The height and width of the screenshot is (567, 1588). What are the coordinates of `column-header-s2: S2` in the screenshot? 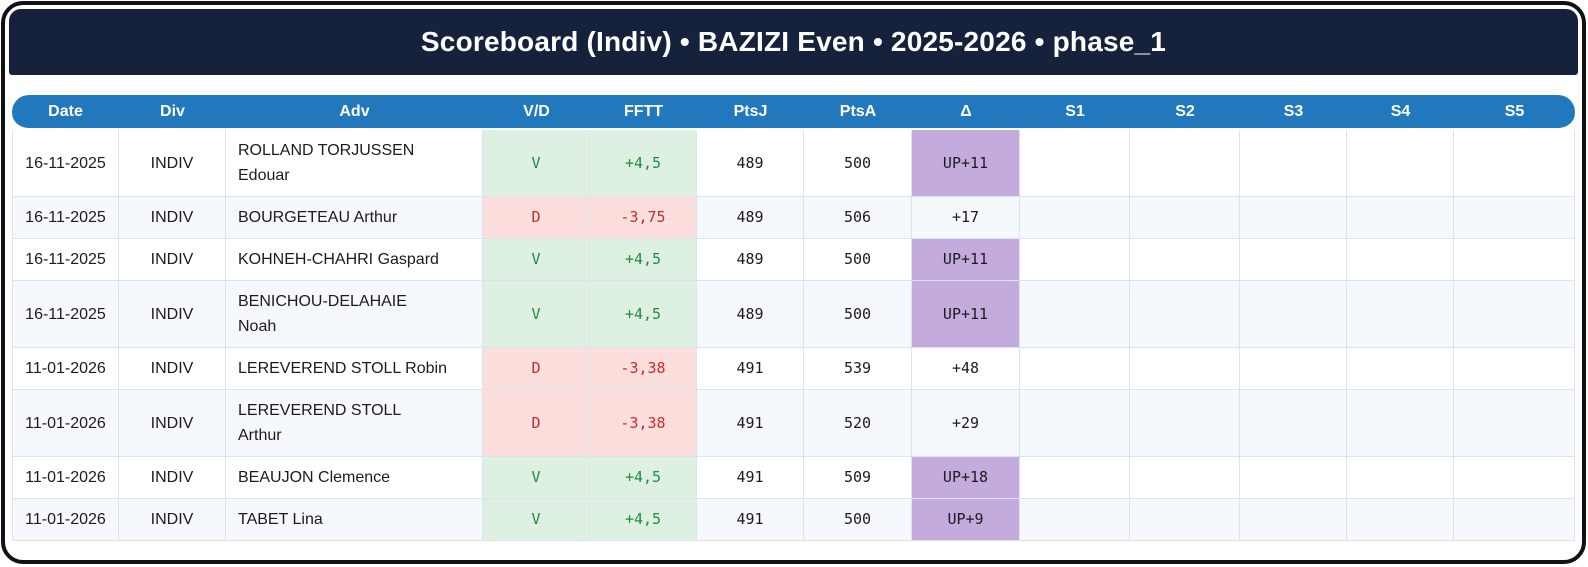 It's located at (1185, 112).